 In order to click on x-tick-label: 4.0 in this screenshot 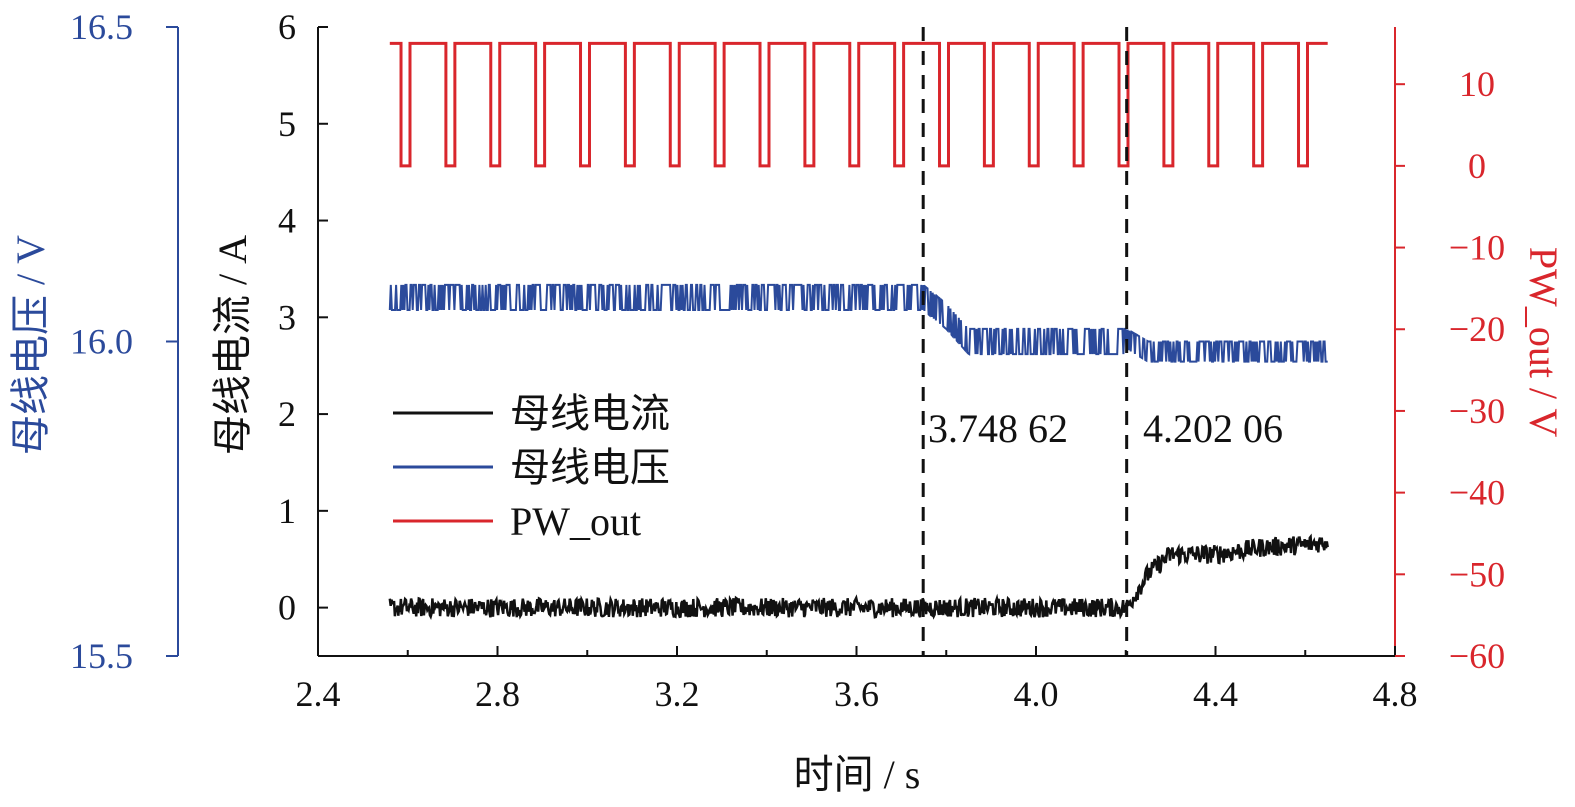, I will do `click(1036, 694)`.